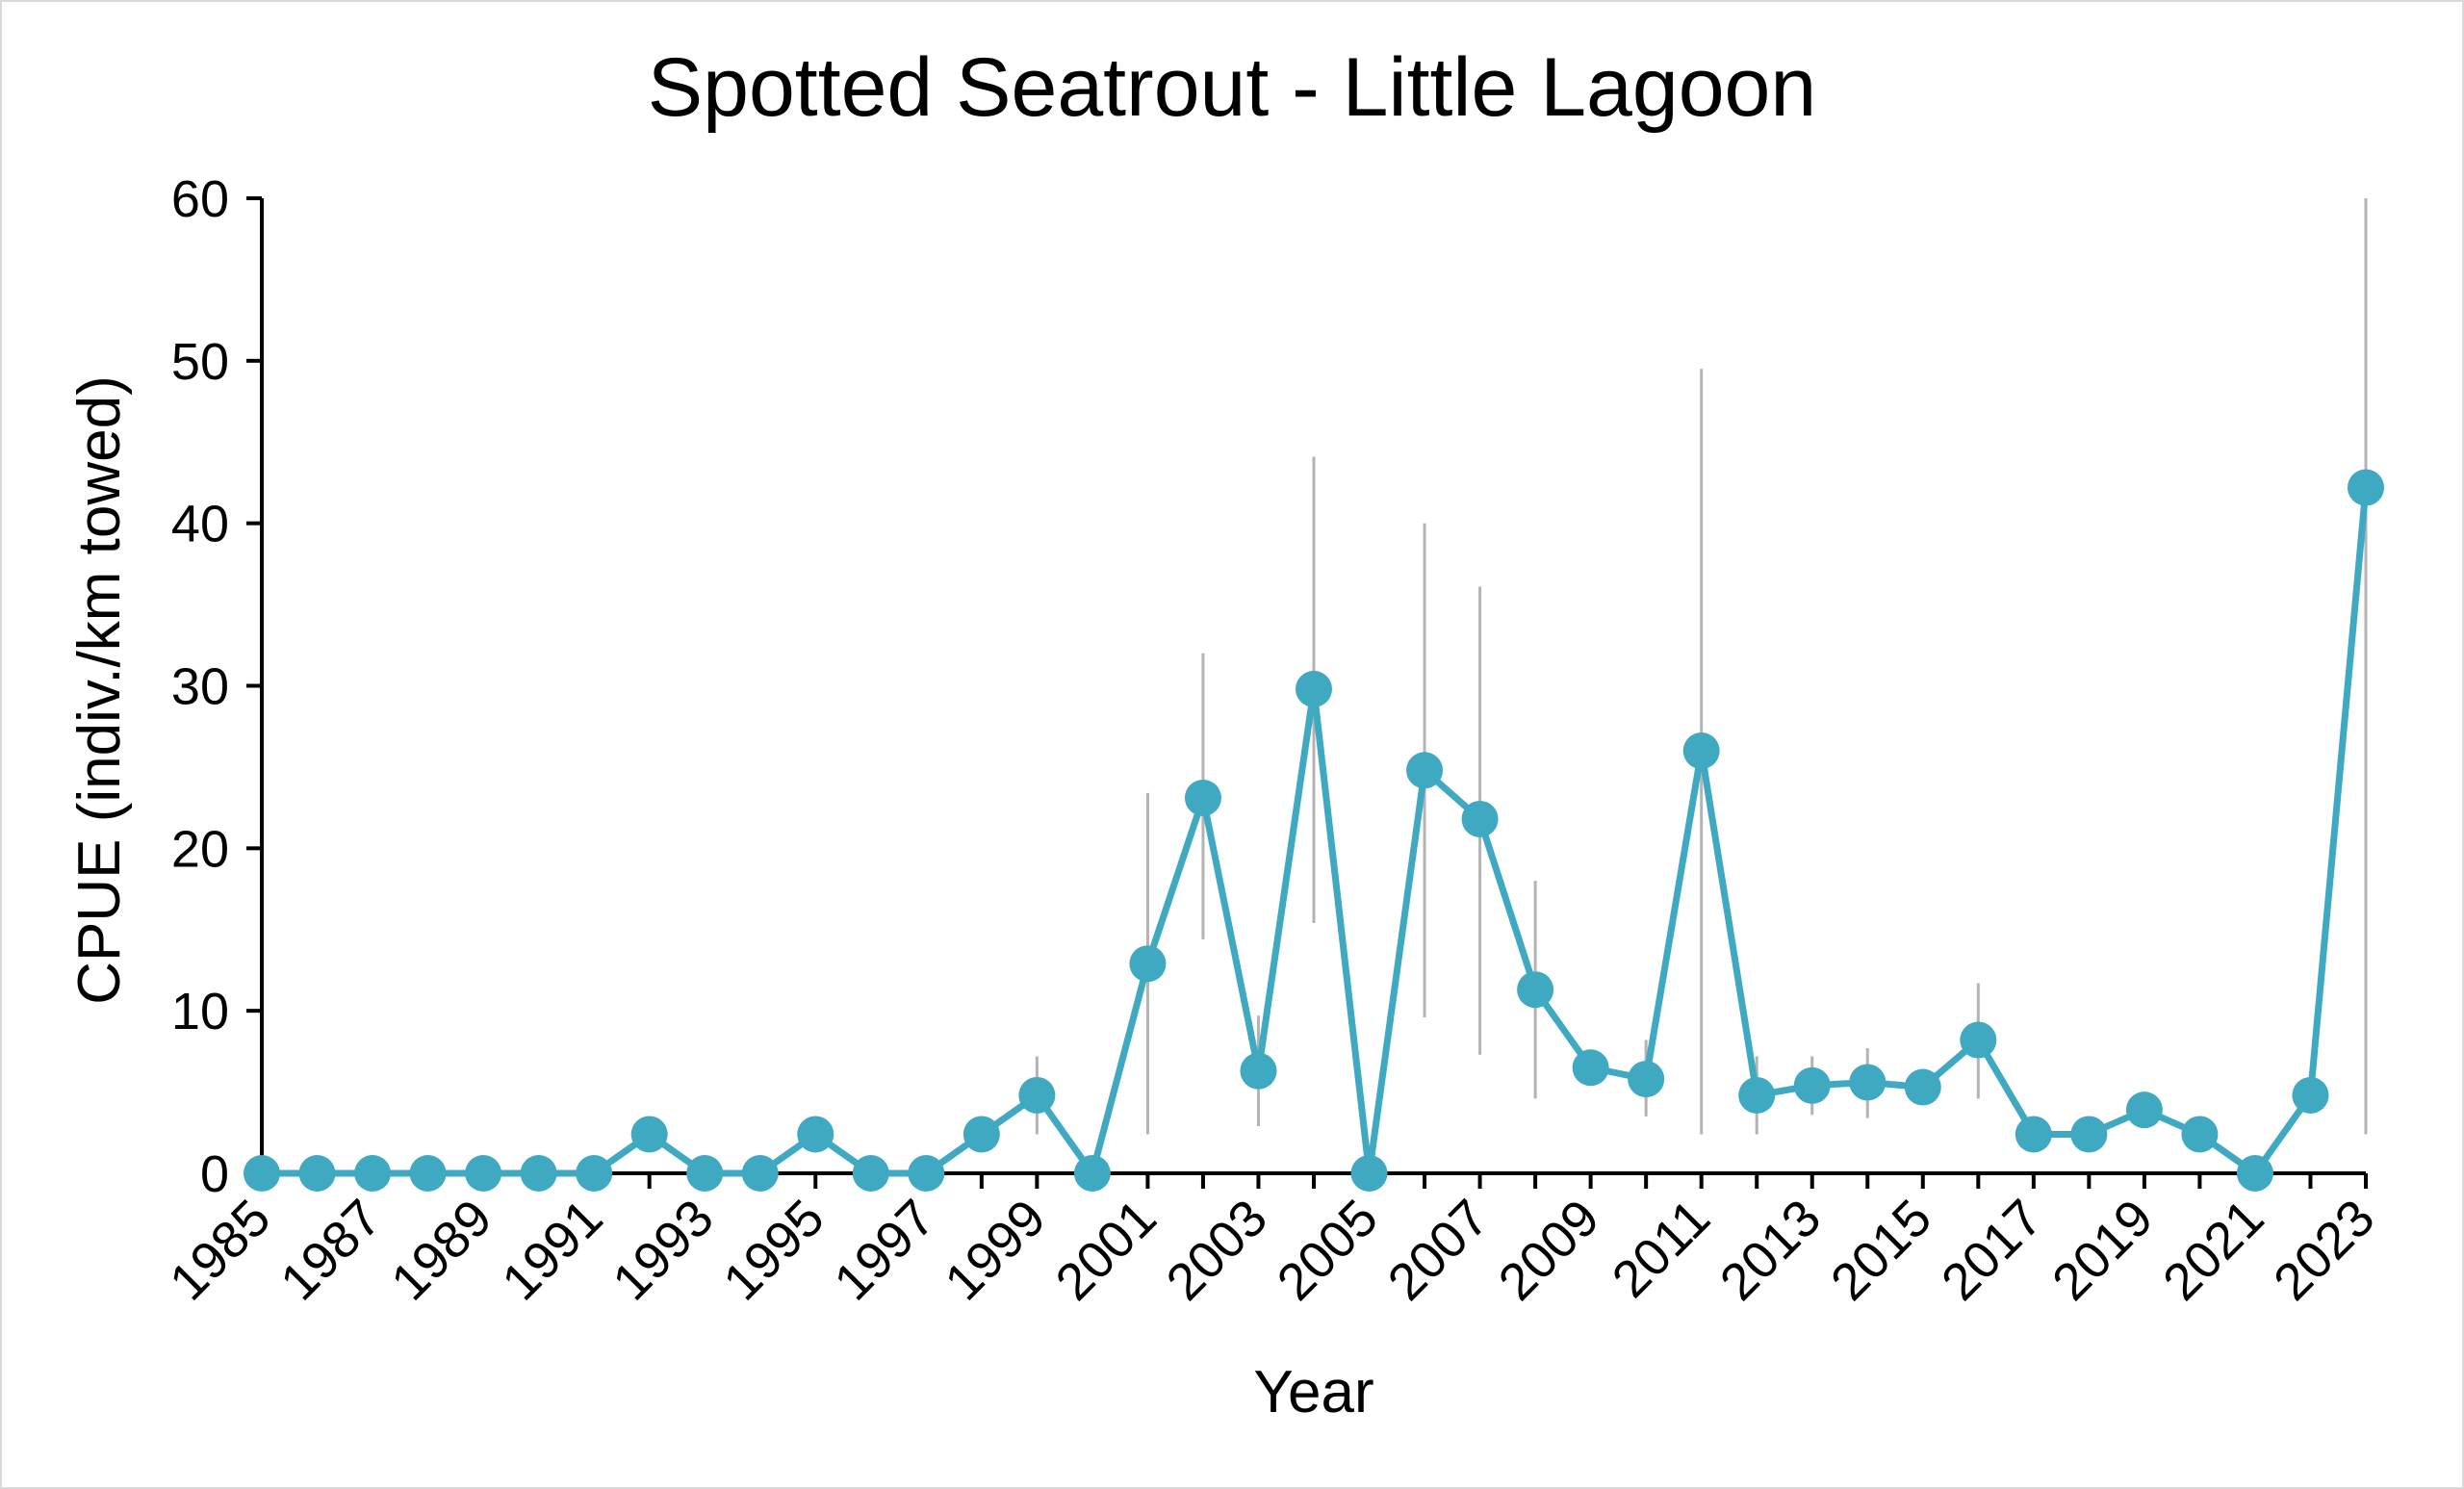 This screenshot has height=1489, width=2464. I want to click on x-tick-label: 2019, so click(2102, 1250).